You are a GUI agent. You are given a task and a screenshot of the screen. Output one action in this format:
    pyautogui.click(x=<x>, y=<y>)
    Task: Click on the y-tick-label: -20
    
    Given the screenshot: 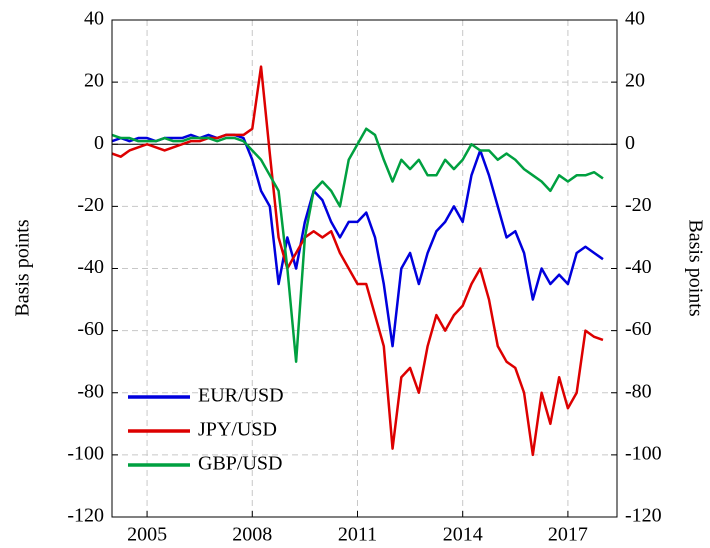 What is the action you would take?
    pyautogui.click(x=90, y=205)
    